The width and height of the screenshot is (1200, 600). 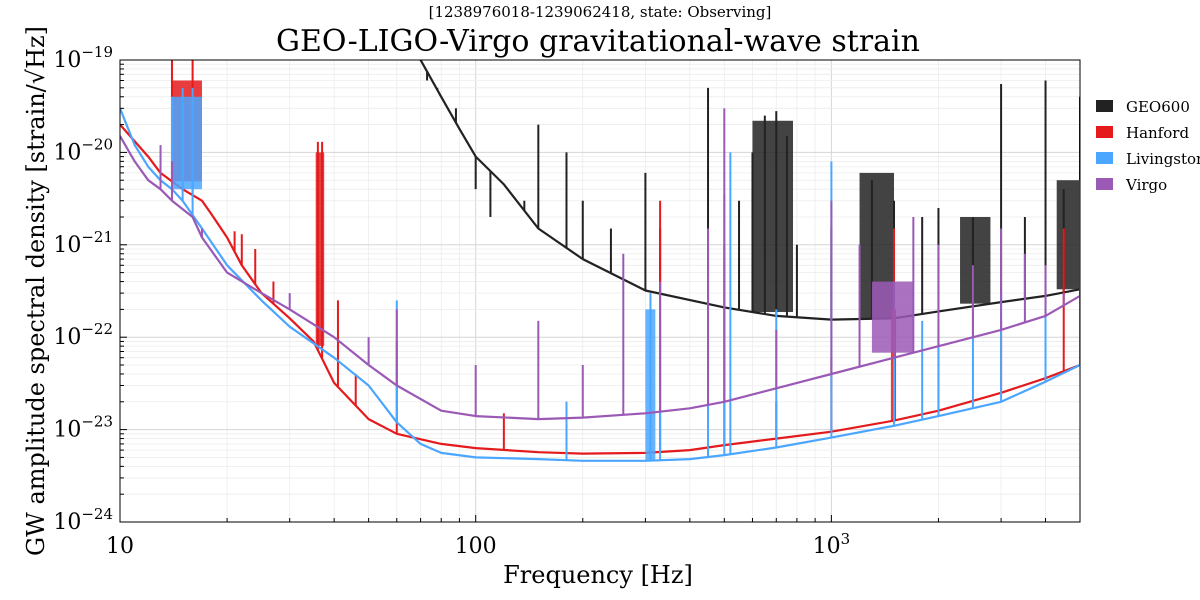 I want to click on y-tick-label-exponent: −21, so click(x=97, y=237).